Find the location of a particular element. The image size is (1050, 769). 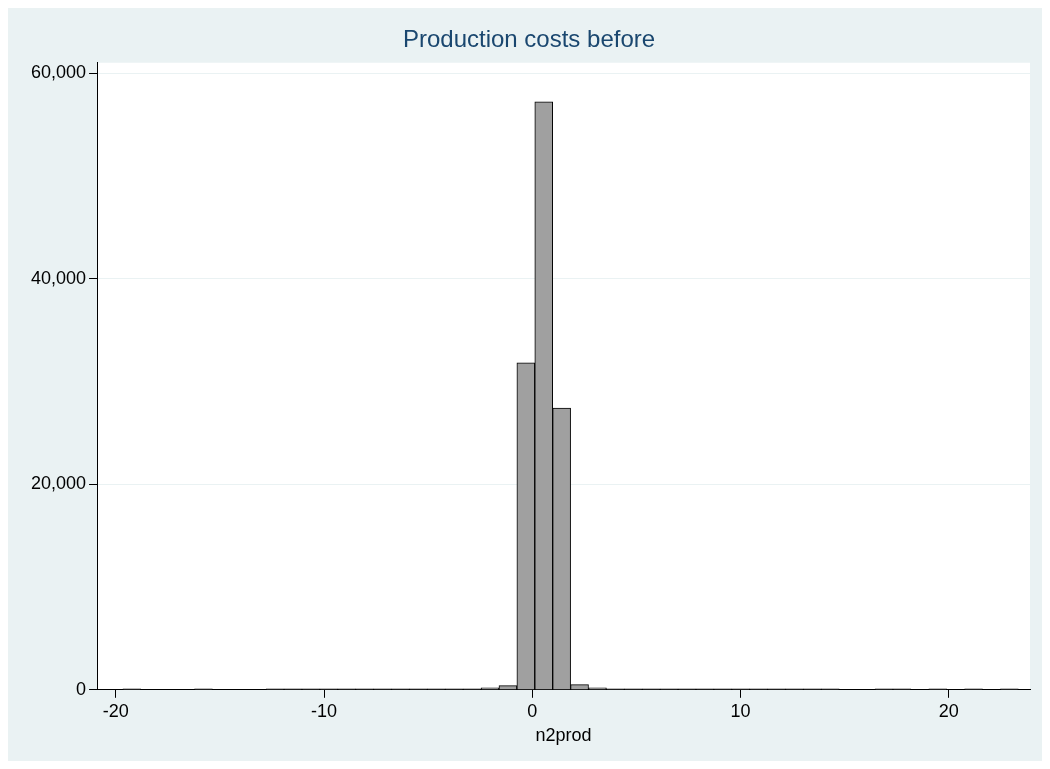

y-tick-label: 0 is located at coordinates (81, 688).